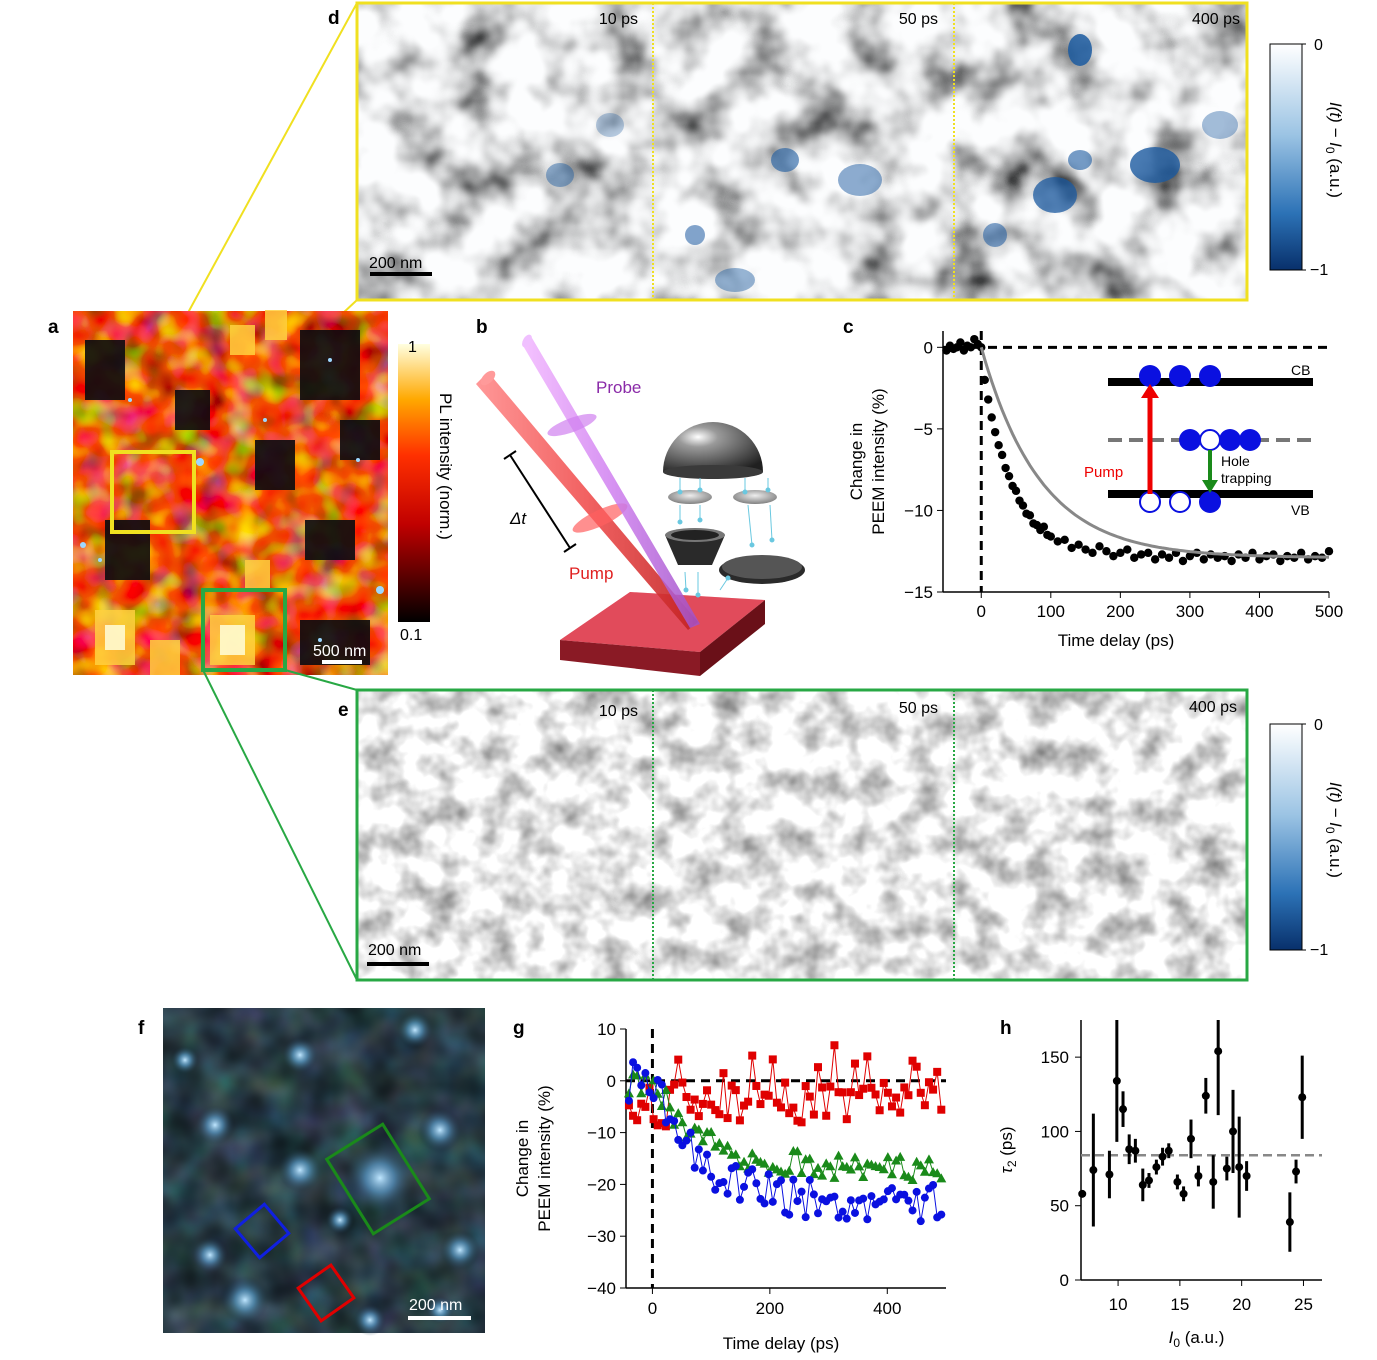 The image size is (1377, 1360). Describe the element at coordinates (445, 466) in the screenshot. I see `panel-a-colorbar-title: PL intensity (norm.)` at that location.